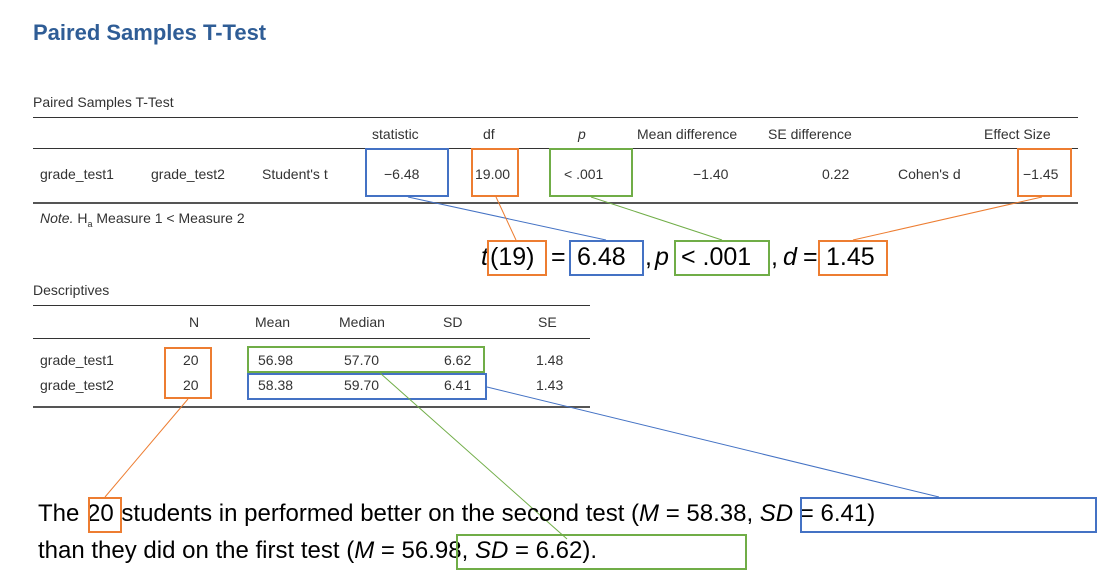 This screenshot has width=1111, height=588. What do you see at coordinates (948, 515) in the screenshot?
I see `sentence-box-b1` at bounding box center [948, 515].